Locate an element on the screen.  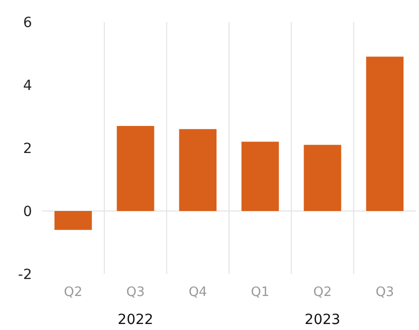
y-tick-label: 4 is located at coordinates (27, 86).